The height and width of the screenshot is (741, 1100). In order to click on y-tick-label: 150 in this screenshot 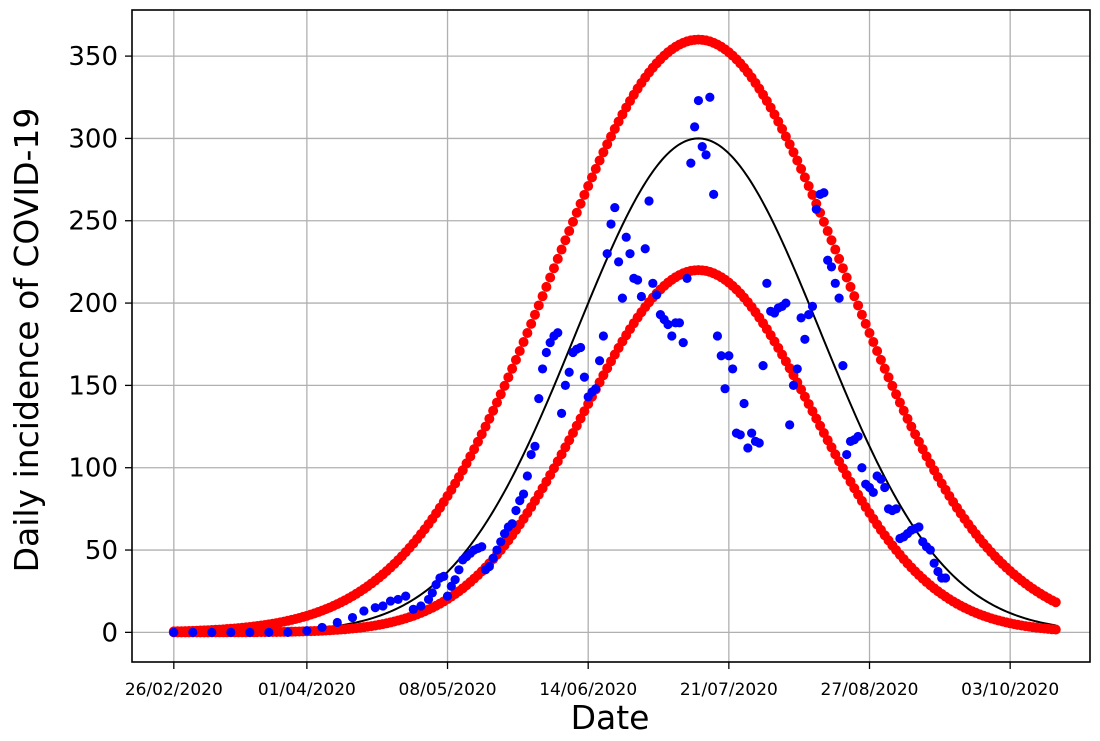, I will do `click(93, 386)`.